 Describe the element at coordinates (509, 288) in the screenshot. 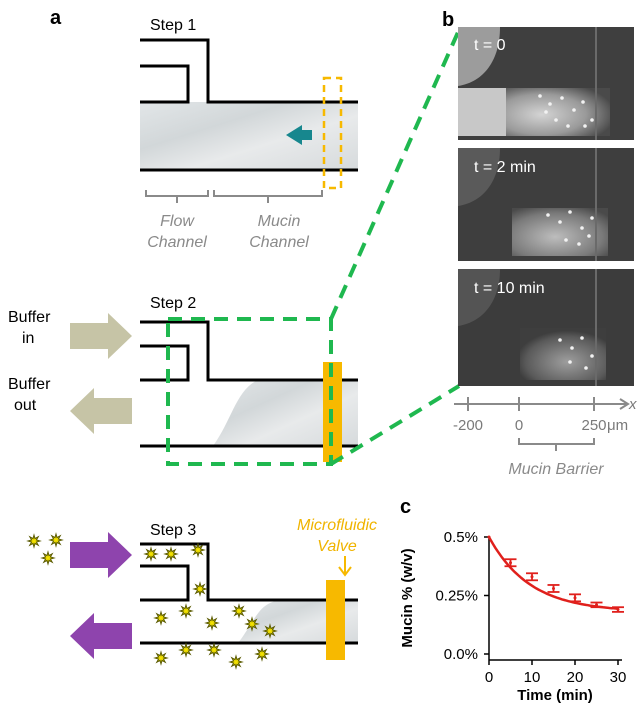

I see `time-label-t10: t = 10 min` at that location.